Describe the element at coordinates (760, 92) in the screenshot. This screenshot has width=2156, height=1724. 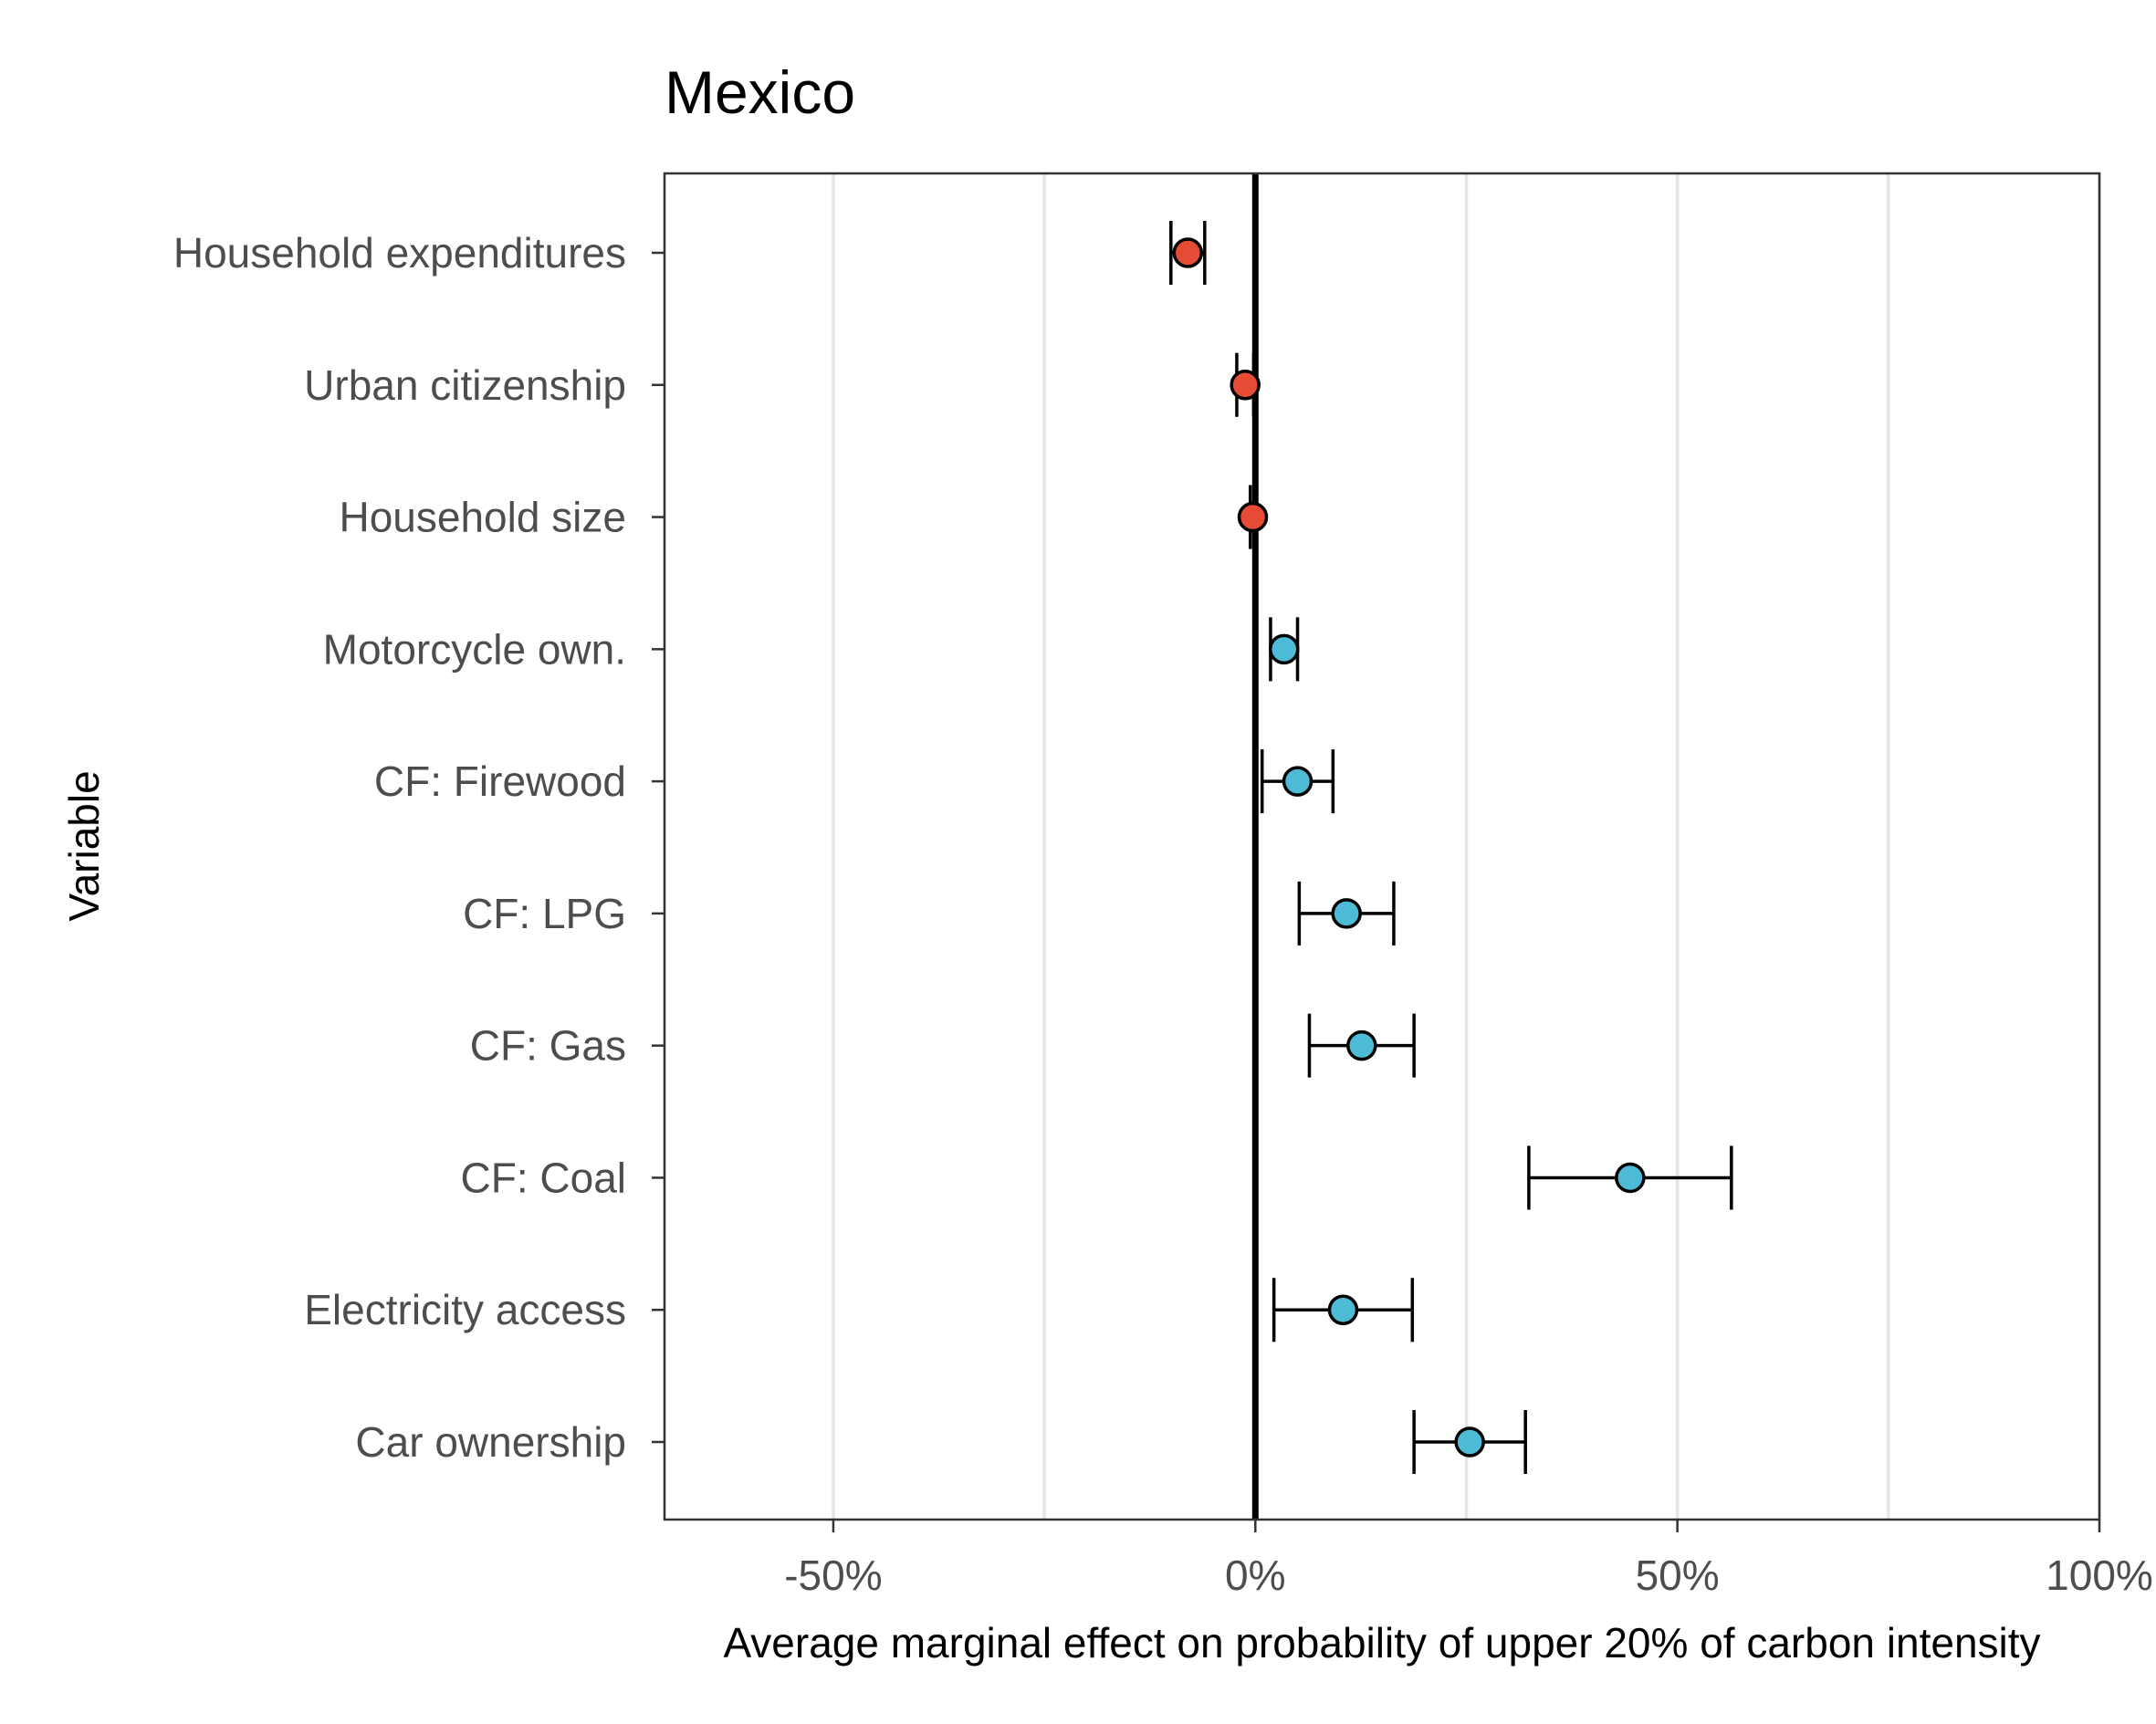
I see `chart-title: Mexico` at that location.